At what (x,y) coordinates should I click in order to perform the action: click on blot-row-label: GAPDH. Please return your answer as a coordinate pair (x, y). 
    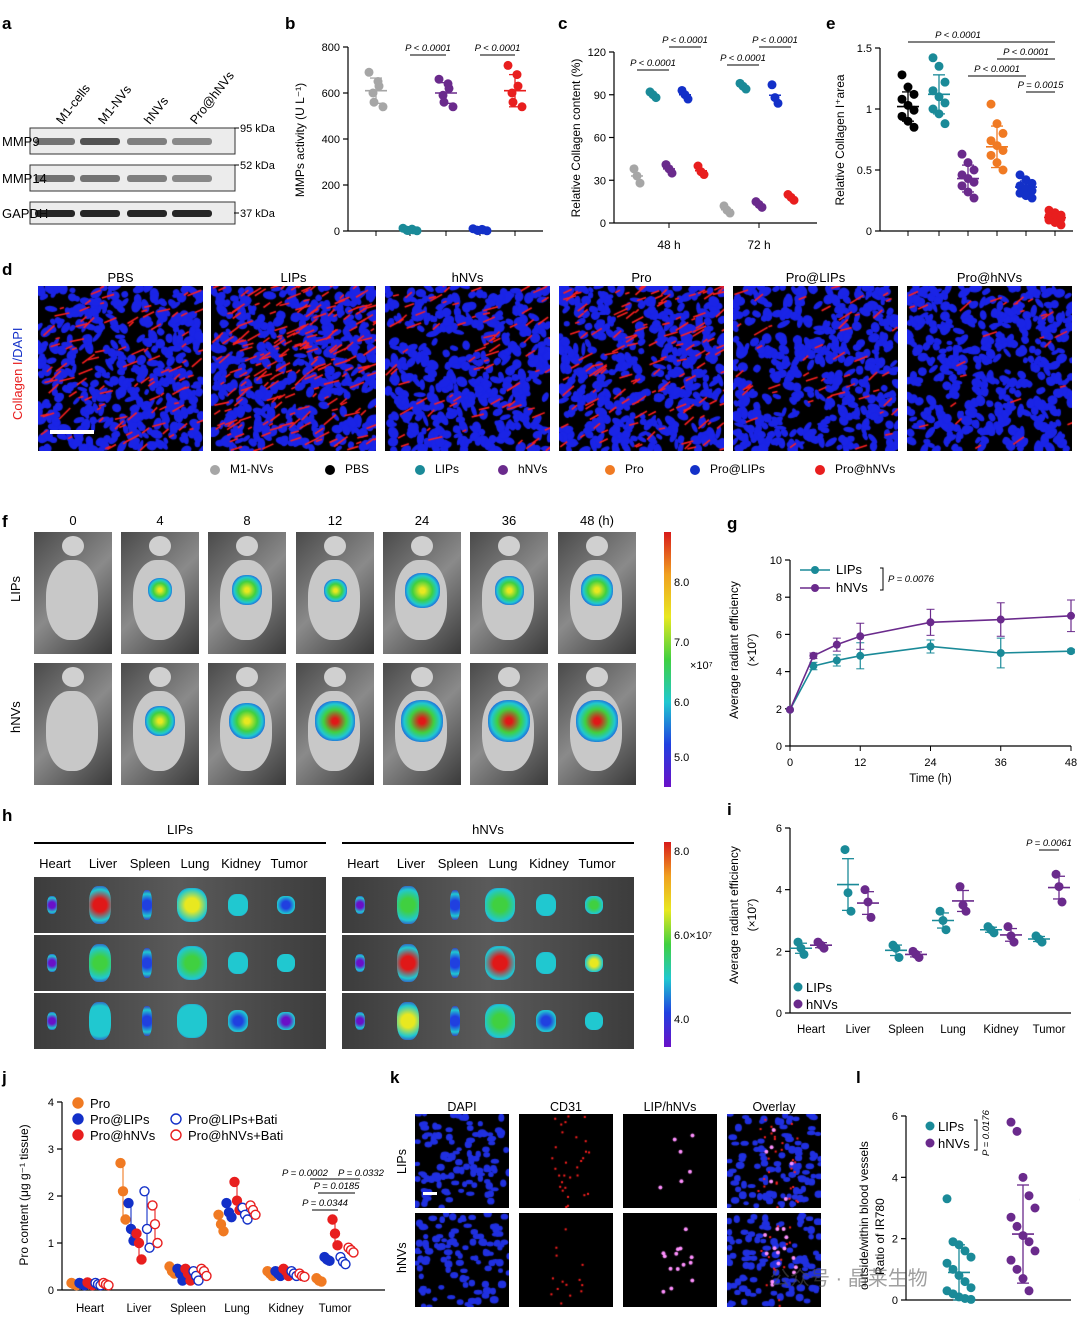
    Looking at the image, I should click on (25, 213).